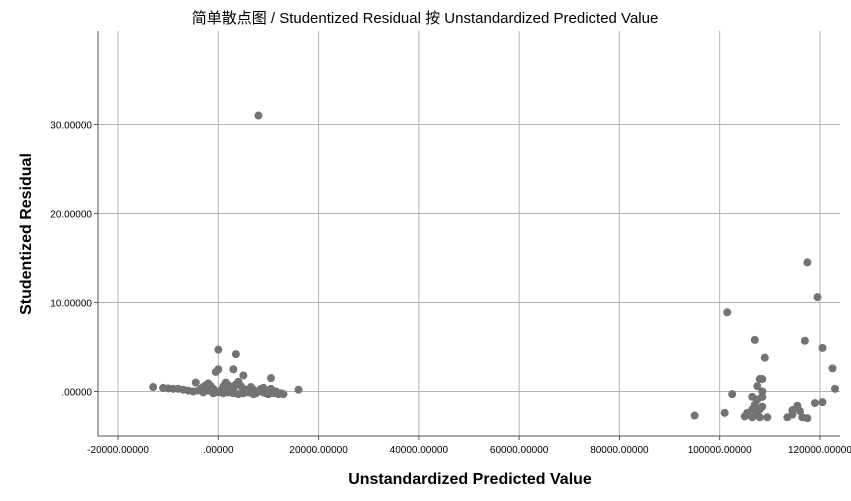 The height and width of the screenshot is (501, 851). What do you see at coordinates (71, 303) in the screenshot?
I see `y-tick-label: 10.00000` at bounding box center [71, 303].